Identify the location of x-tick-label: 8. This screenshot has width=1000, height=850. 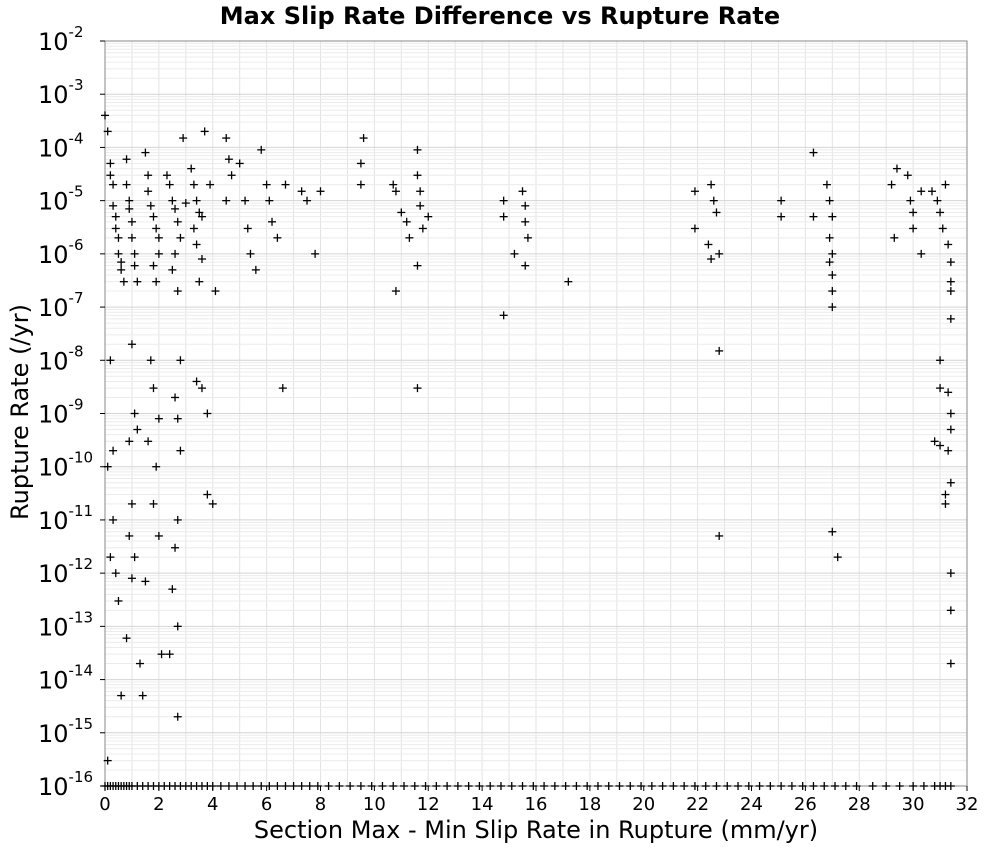
(320, 804).